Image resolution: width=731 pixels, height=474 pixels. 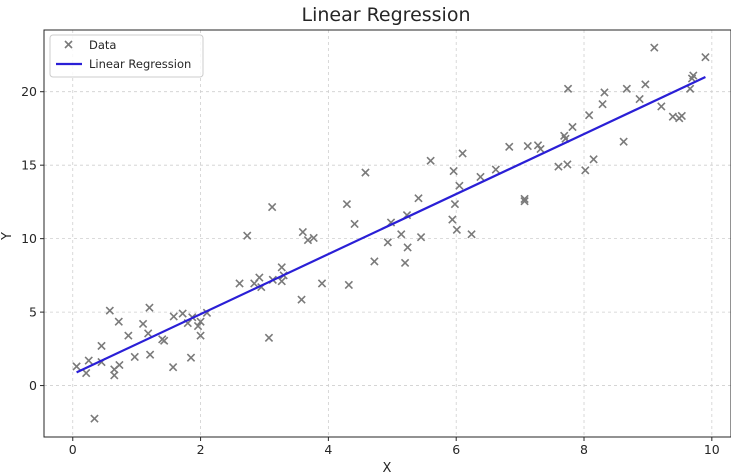 I want to click on x-axis: 0 2 4 6 8 10, so click(x=394, y=447).